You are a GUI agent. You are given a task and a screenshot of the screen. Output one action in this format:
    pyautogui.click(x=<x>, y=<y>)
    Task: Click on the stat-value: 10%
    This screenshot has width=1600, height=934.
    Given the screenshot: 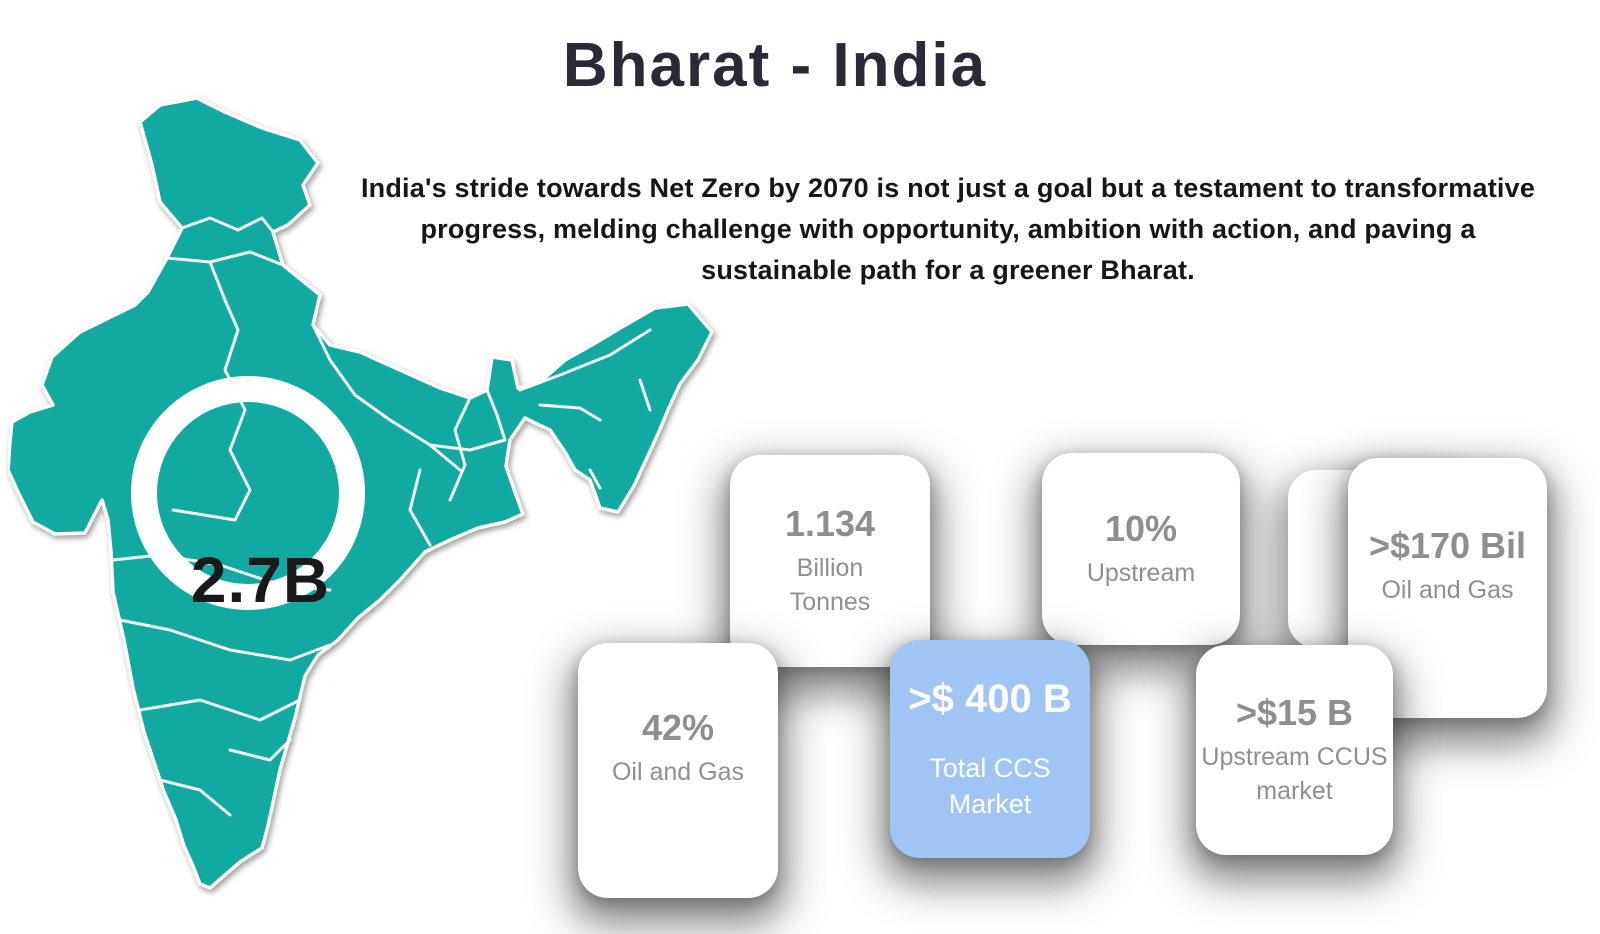 What is the action you would take?
    pyautogui.click(x=1141, y=528)
    